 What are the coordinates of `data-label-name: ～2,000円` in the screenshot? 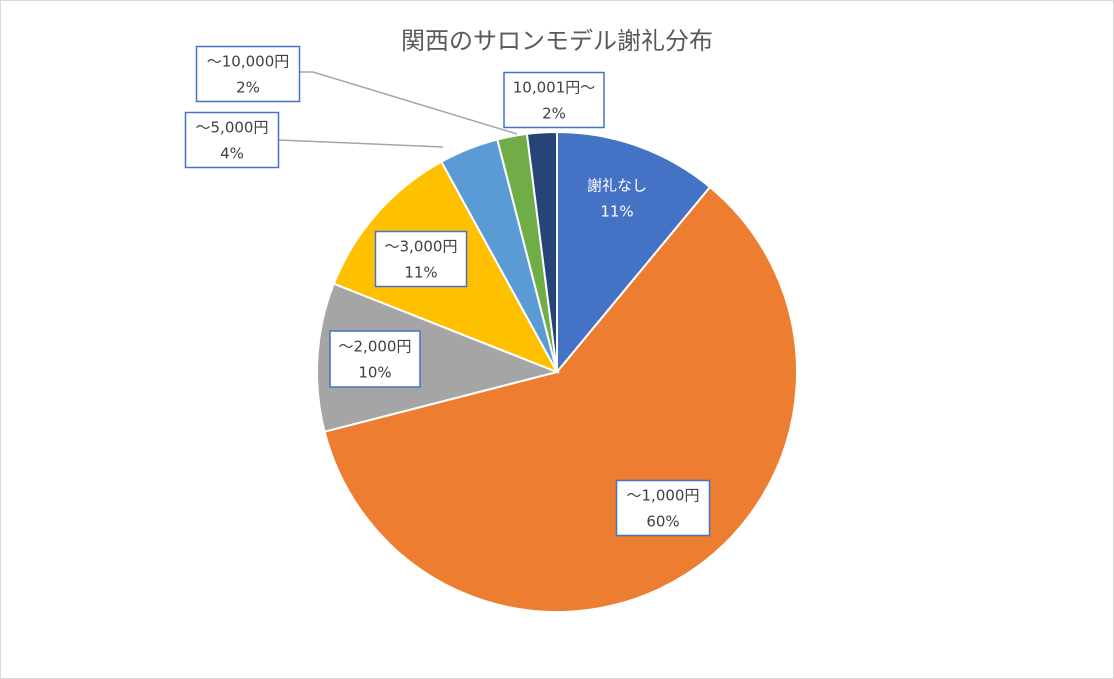 It's located at (375, 347).